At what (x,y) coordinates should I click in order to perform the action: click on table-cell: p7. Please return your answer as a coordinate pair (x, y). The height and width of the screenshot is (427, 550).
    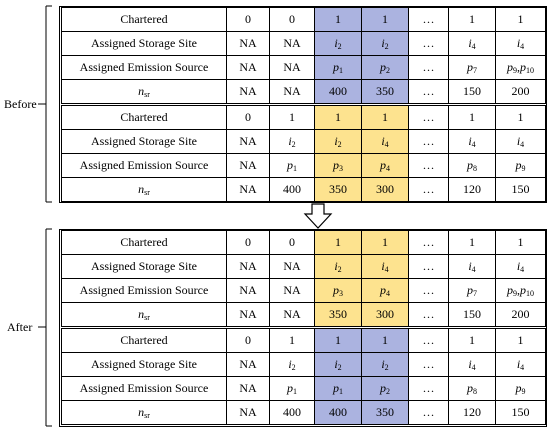
    Looking at the image, I should click on (472, 67).